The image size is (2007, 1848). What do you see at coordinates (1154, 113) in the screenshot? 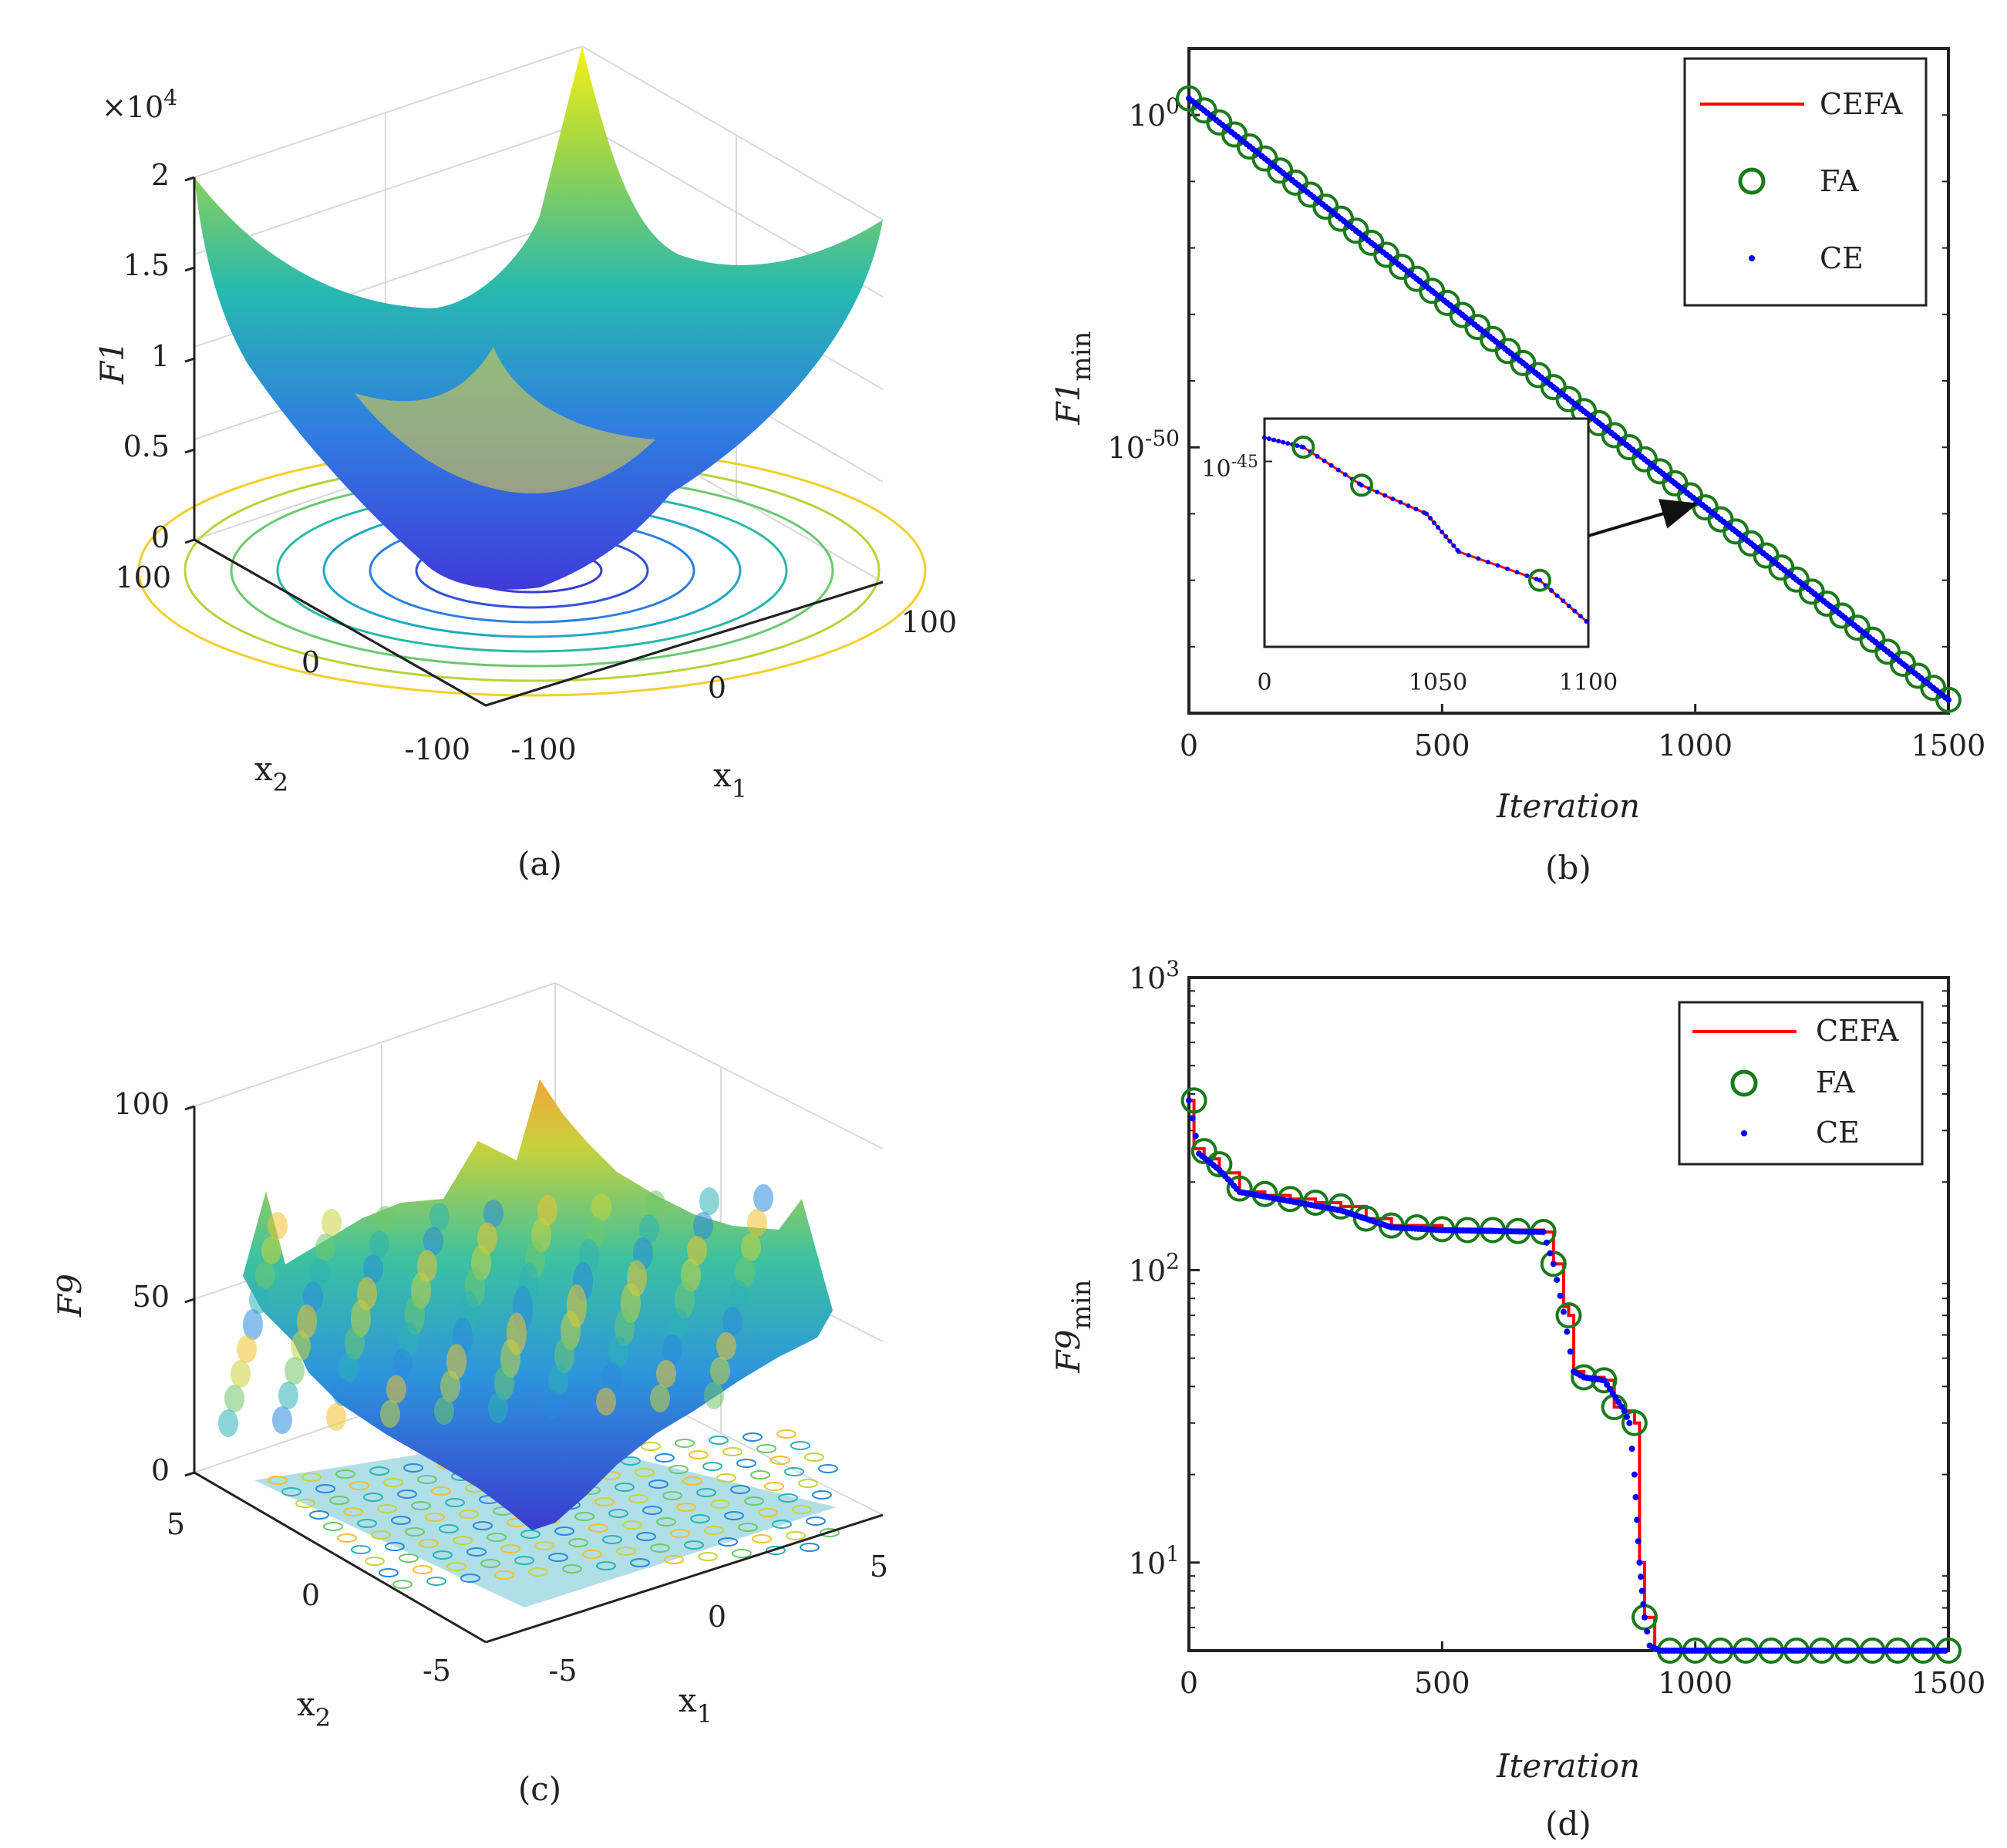
I see `ytick-label-b-0: 100` at bounding box center [1154, 113].